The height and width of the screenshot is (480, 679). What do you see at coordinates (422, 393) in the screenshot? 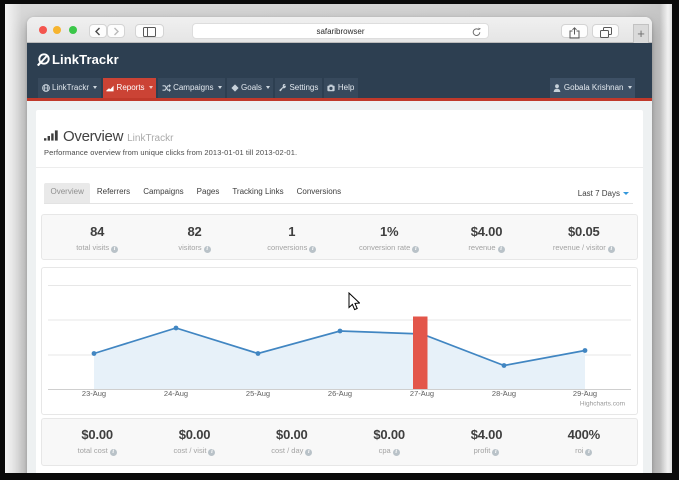
I see `svg-text: 27-Aug` at bounding box center [422, 393].